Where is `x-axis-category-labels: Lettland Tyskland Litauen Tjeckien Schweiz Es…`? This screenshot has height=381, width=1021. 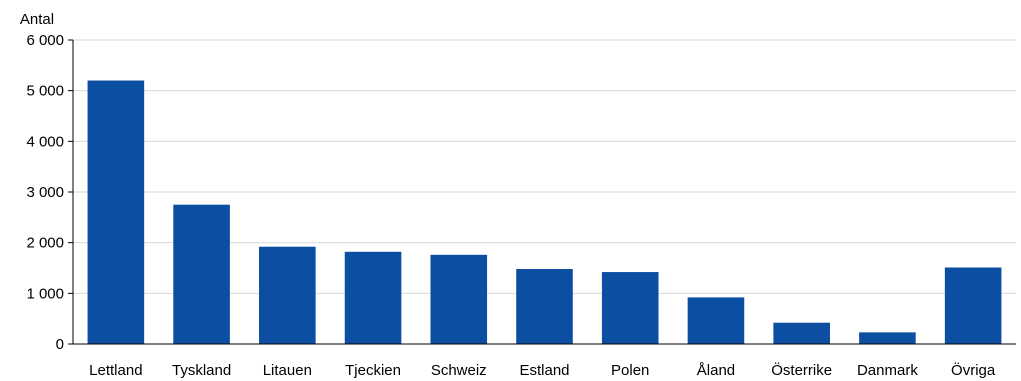 x-axis-category-labels: Lettland Tyskland Litauen Tjeckien Schweiz Es… is located at coordinates (542, 370).